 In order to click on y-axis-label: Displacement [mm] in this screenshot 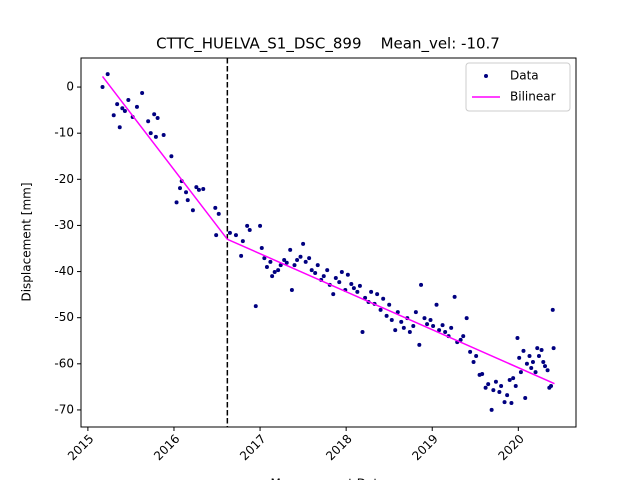, I will do `click(27, 241)`.